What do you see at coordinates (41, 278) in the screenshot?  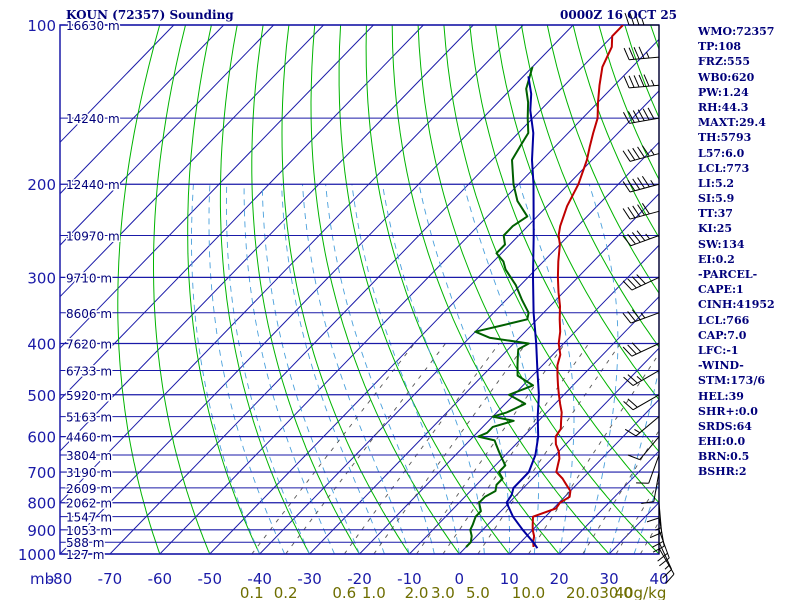 I see `pressure-label: 300` at bounding box center [41, 278].